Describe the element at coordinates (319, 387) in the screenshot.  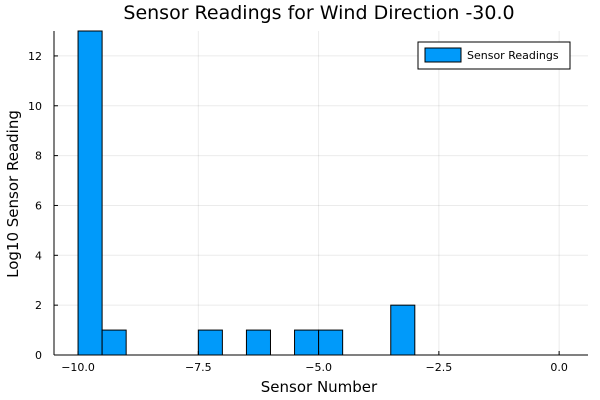
I see `x-axis-label: Sensor Number` at that location.